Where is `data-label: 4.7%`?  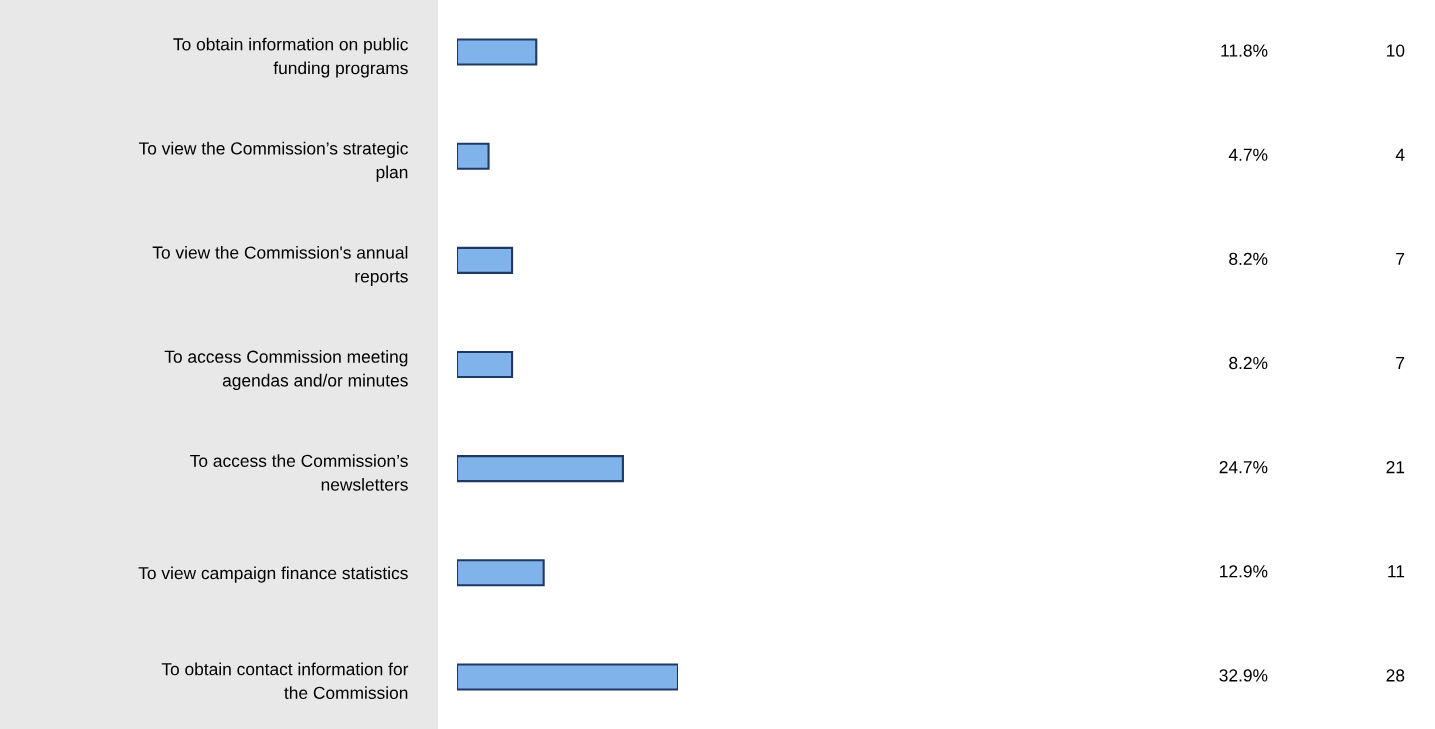 data-label: 4.7% is located at coordinates (1248, 154).